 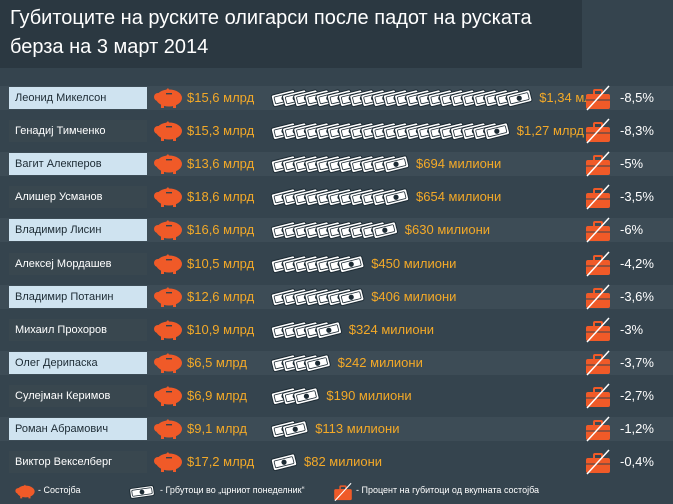 I want to click on loss-percent: -3,5%, so click(x=637, y=197).